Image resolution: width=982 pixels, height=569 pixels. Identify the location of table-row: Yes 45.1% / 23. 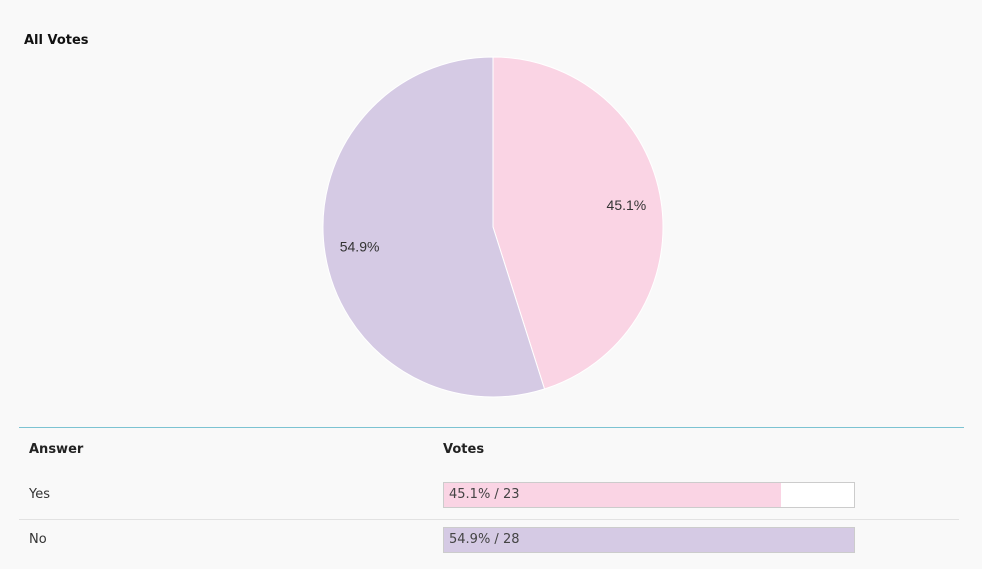
(489, 497).